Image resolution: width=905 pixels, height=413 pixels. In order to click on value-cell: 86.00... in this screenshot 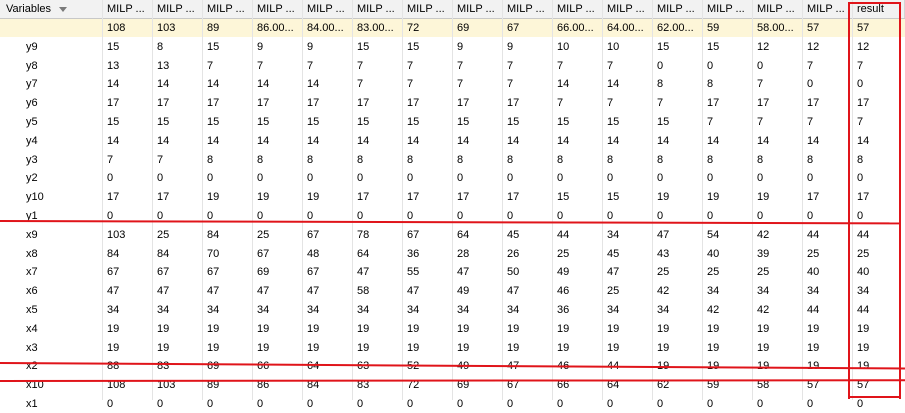, I will do `click(275, 28)`.